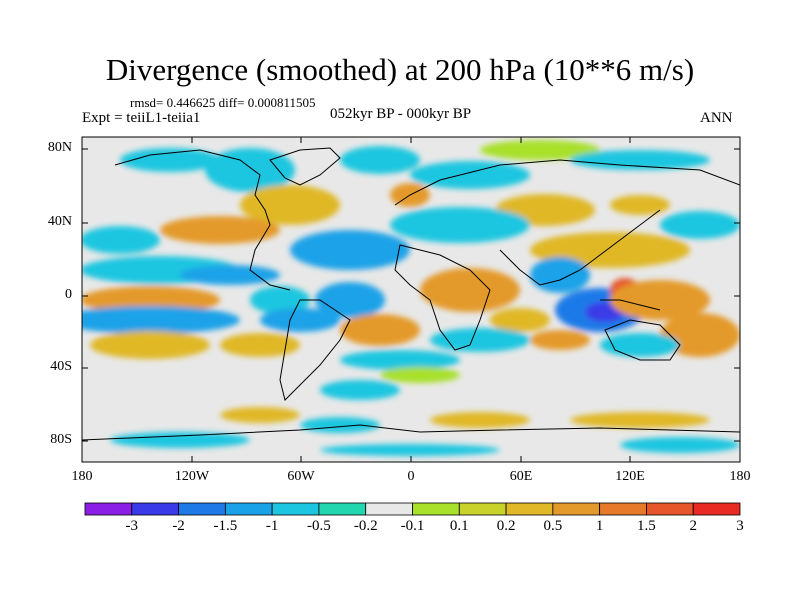 The height and width of the screenshot is (600, 800). What do you see at coordinates (599, 526) in the screenshot?
I see `colorbar-label: 1` at bounding box center [599, 526].